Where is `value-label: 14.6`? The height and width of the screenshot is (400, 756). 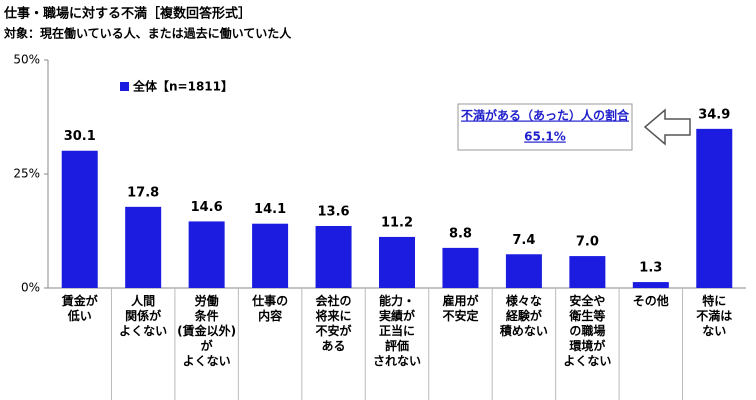 value-label: 14.6 is located at coordinates (207, 207).